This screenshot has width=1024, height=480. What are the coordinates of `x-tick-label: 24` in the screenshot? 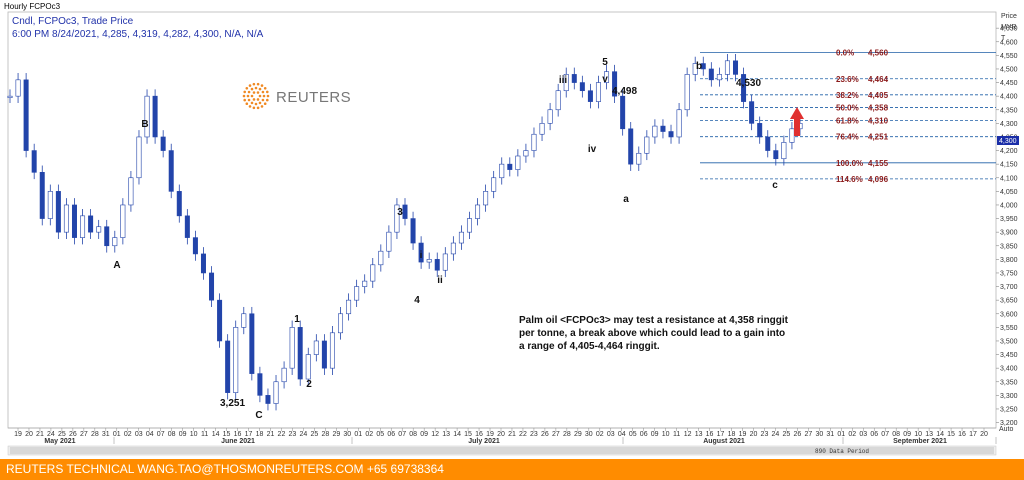 It's located at (776, 434).